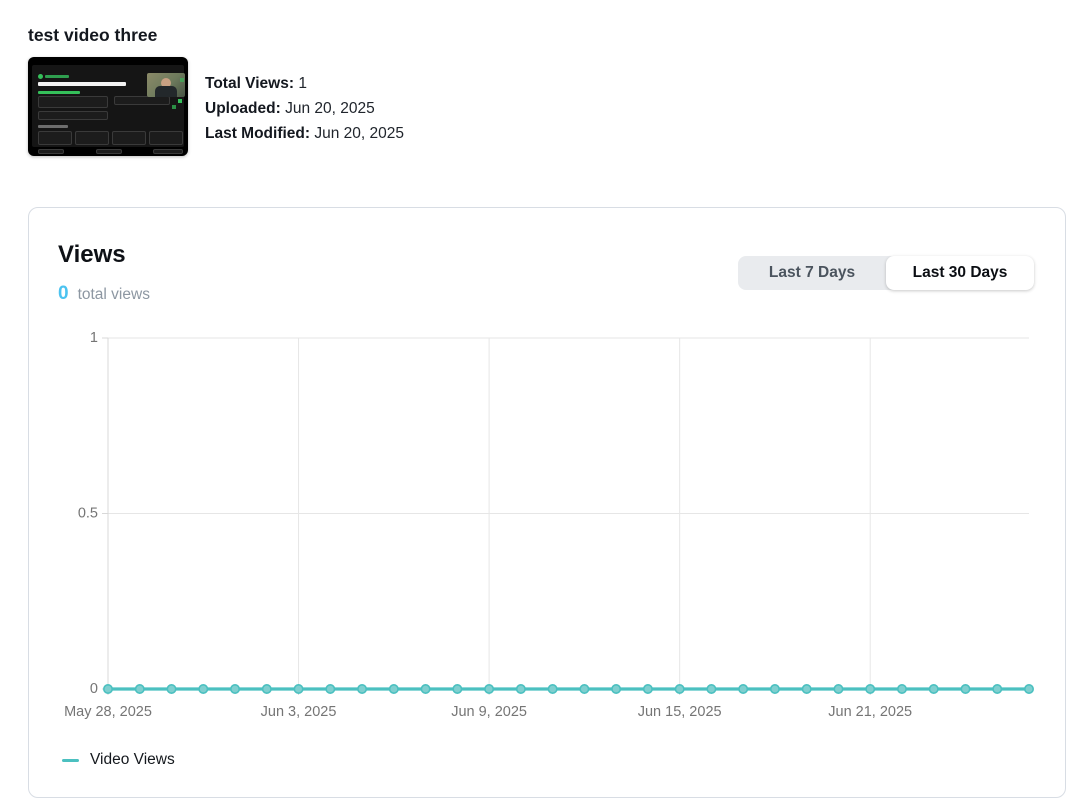 This screenshot has width=1082, height=807. I want to click on last-7-days-button: Last 7 Days, so click(812, 273).